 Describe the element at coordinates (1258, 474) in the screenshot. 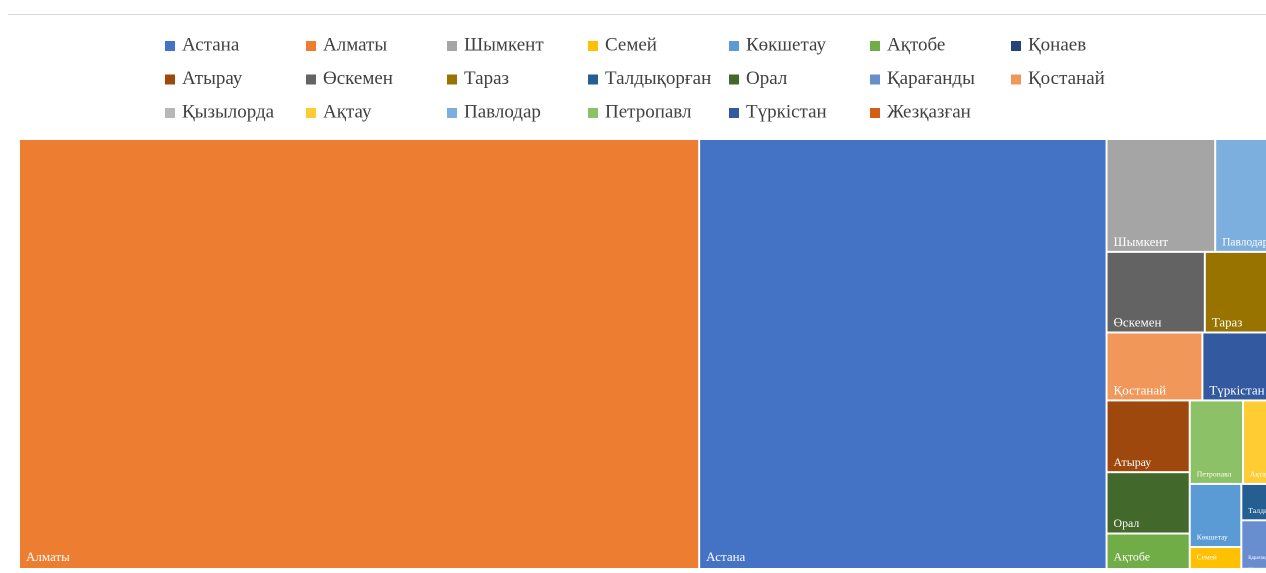

I see `tile-label: Ақтау` at that location.